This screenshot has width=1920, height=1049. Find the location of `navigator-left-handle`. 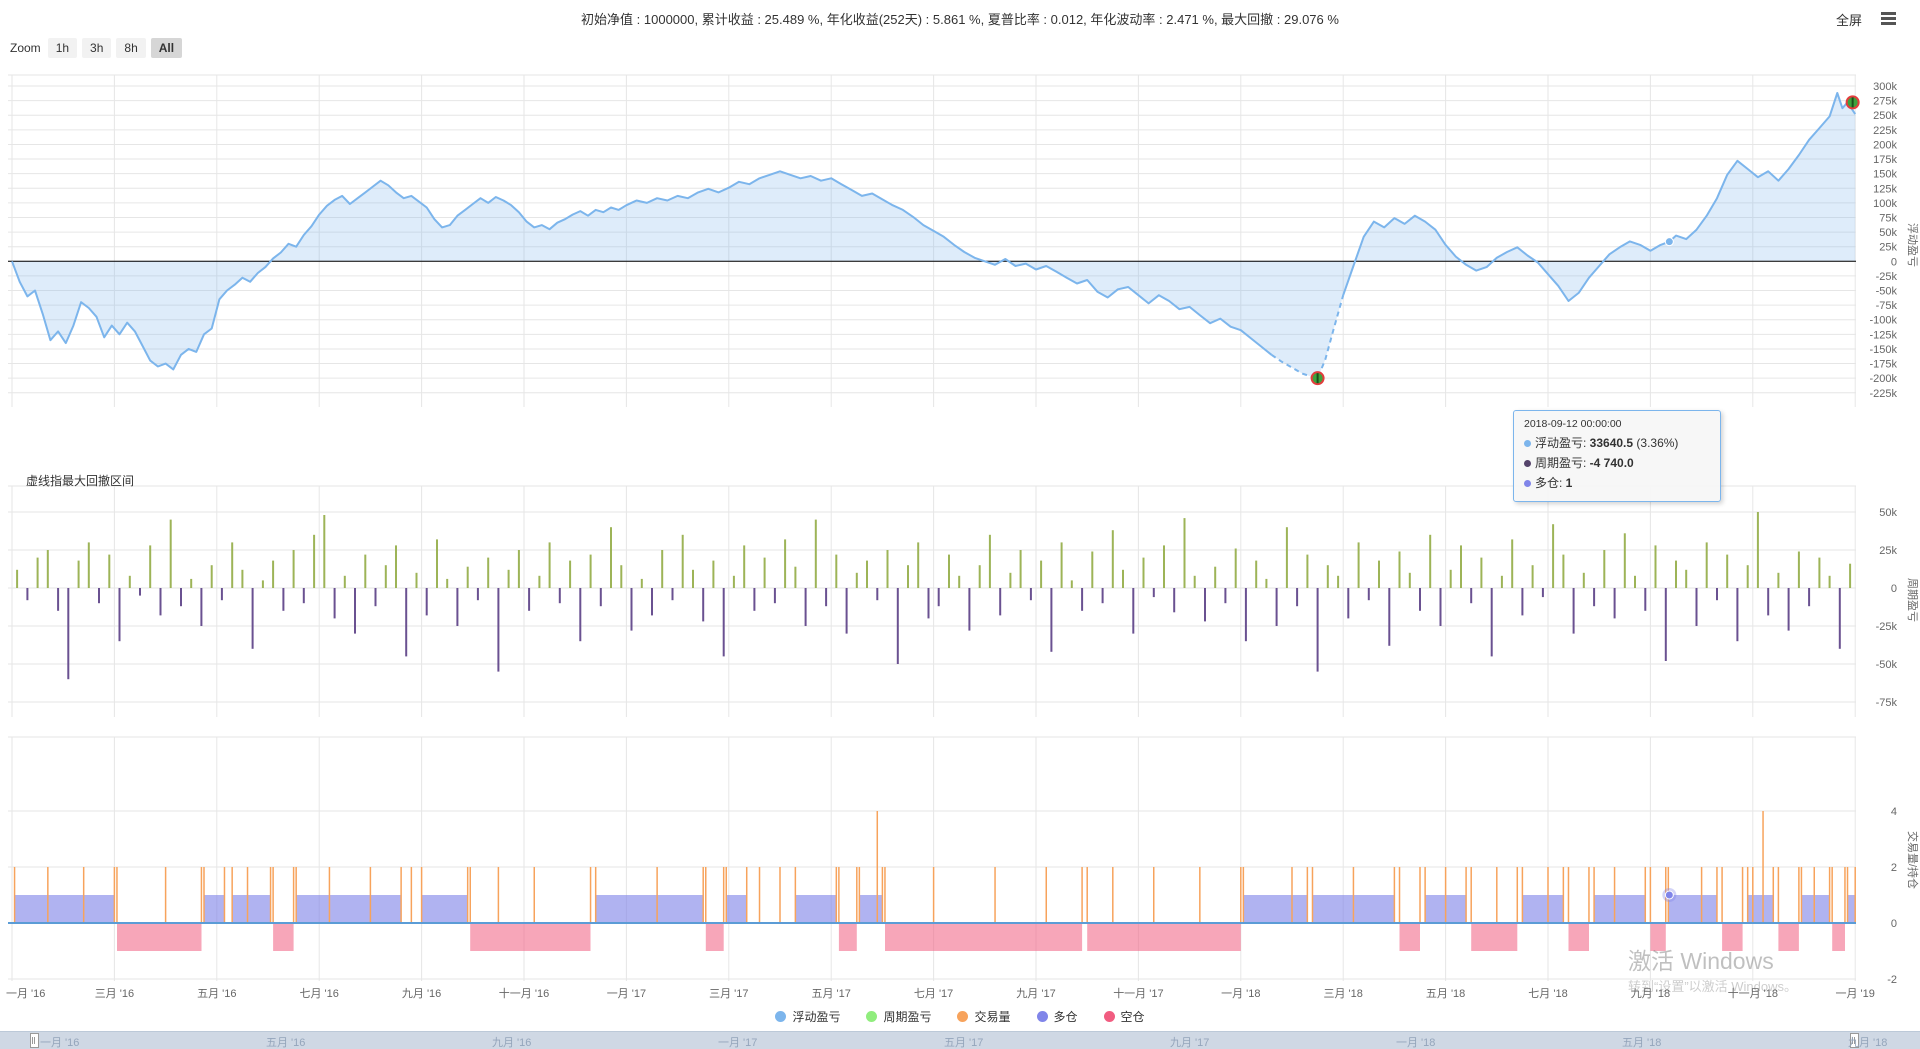

navigator-left-handle is located at coordinates (34, 1040).